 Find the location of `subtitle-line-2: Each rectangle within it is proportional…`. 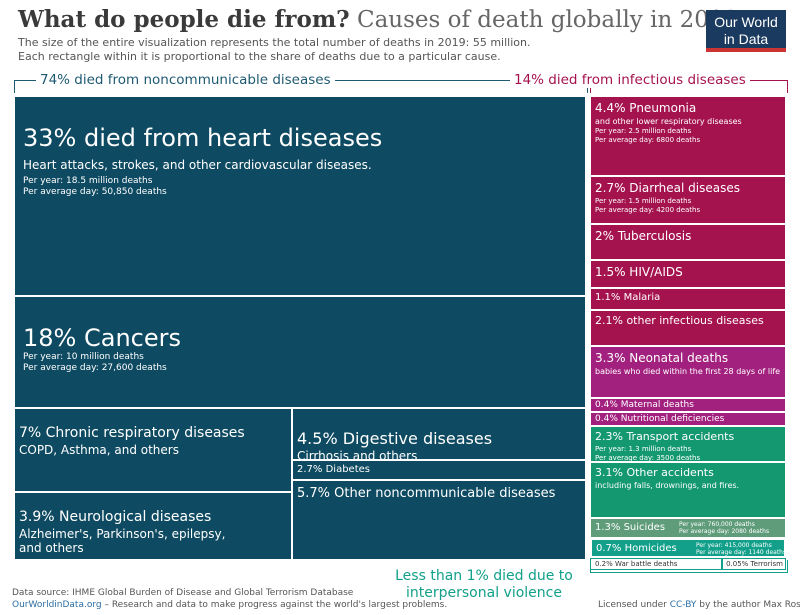

subtitle-line-2: Each rectangle within it is proportional… is located at coordinates (259, 56).